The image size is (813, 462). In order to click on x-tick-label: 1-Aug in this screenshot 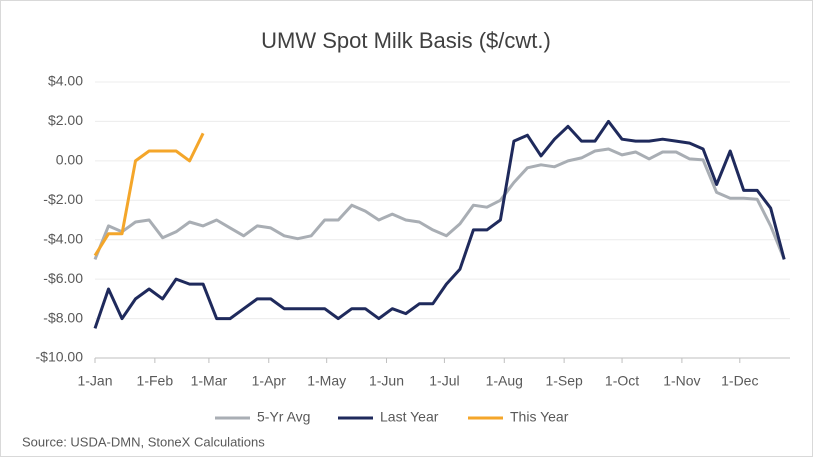, I will do `click(504, 381)`.